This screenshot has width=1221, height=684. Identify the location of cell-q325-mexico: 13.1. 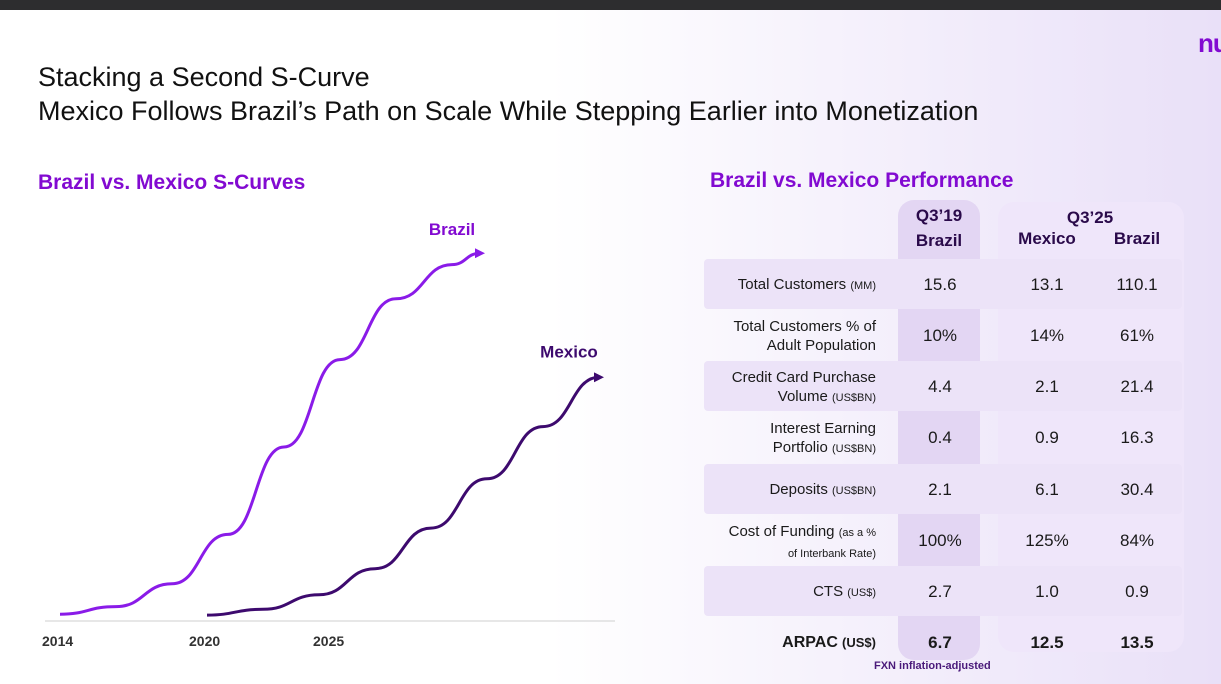
(1047, 284).